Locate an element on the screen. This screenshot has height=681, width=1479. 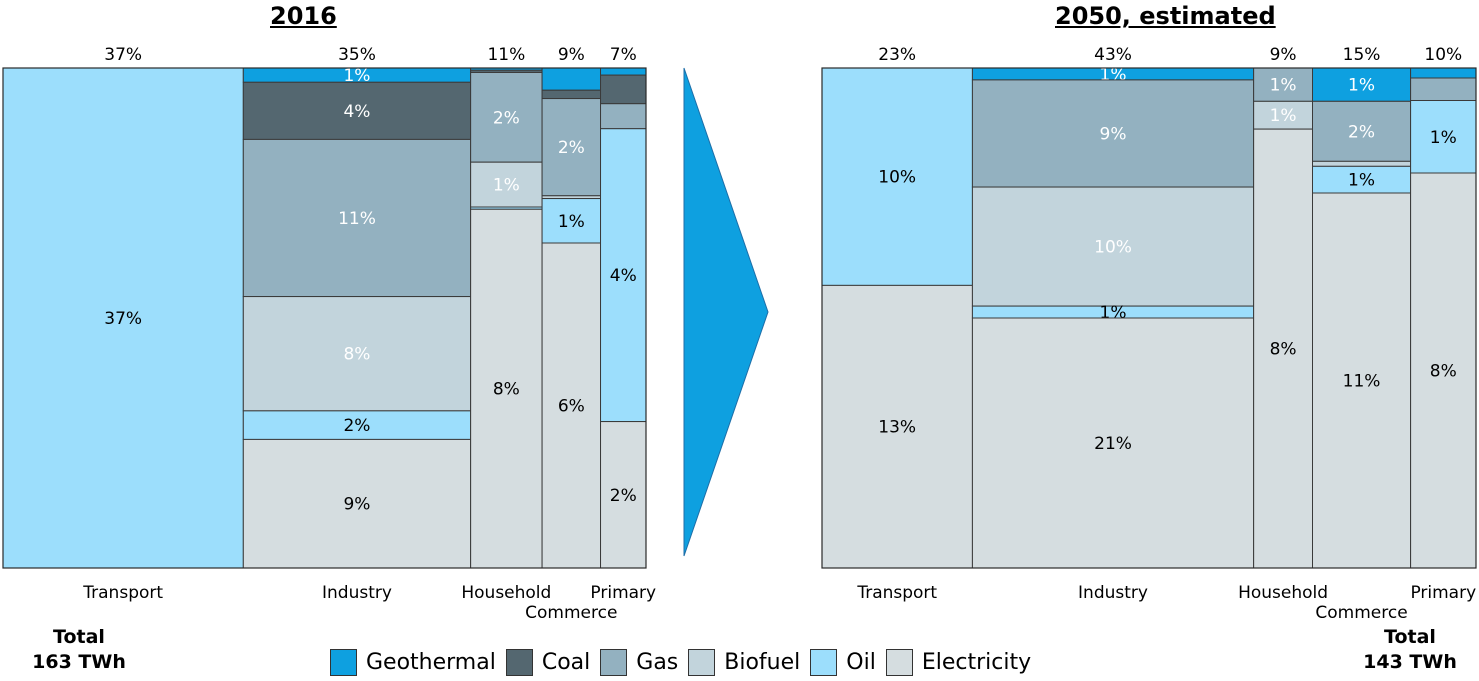
segment-label-2016-commerce-electricity: 6% is located at coordinates (571, 407).